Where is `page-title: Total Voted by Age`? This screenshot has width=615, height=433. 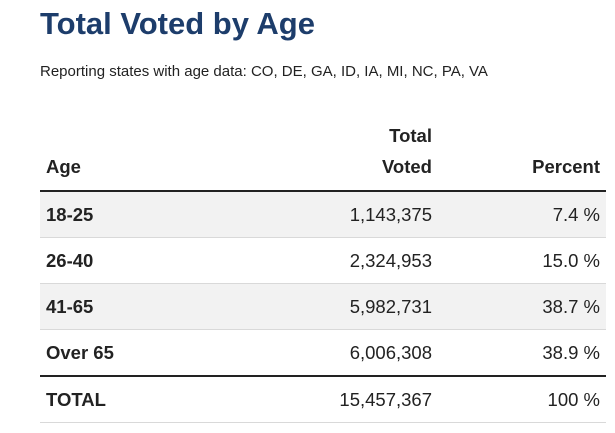
page-title: Total Voted by Age is located at coordinates (177, 23).